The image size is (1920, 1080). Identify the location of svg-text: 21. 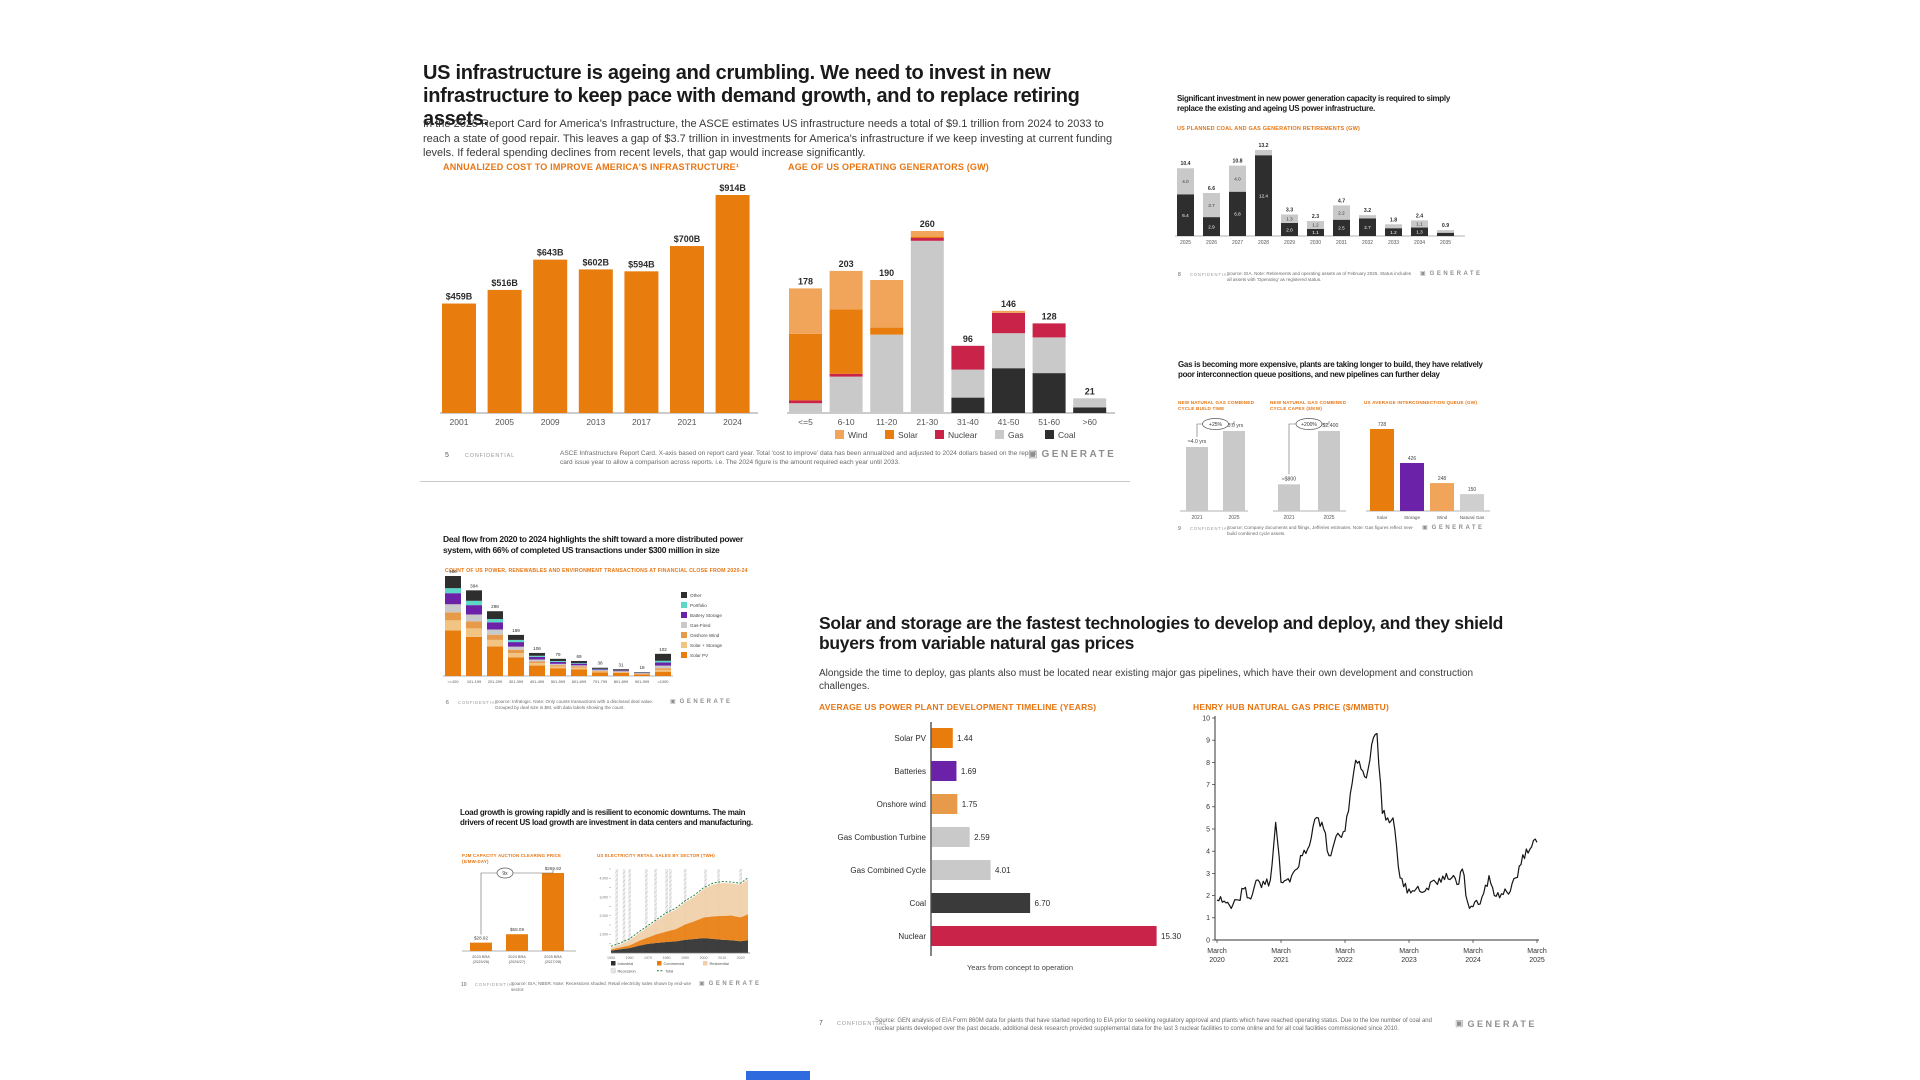
(1090, 391).